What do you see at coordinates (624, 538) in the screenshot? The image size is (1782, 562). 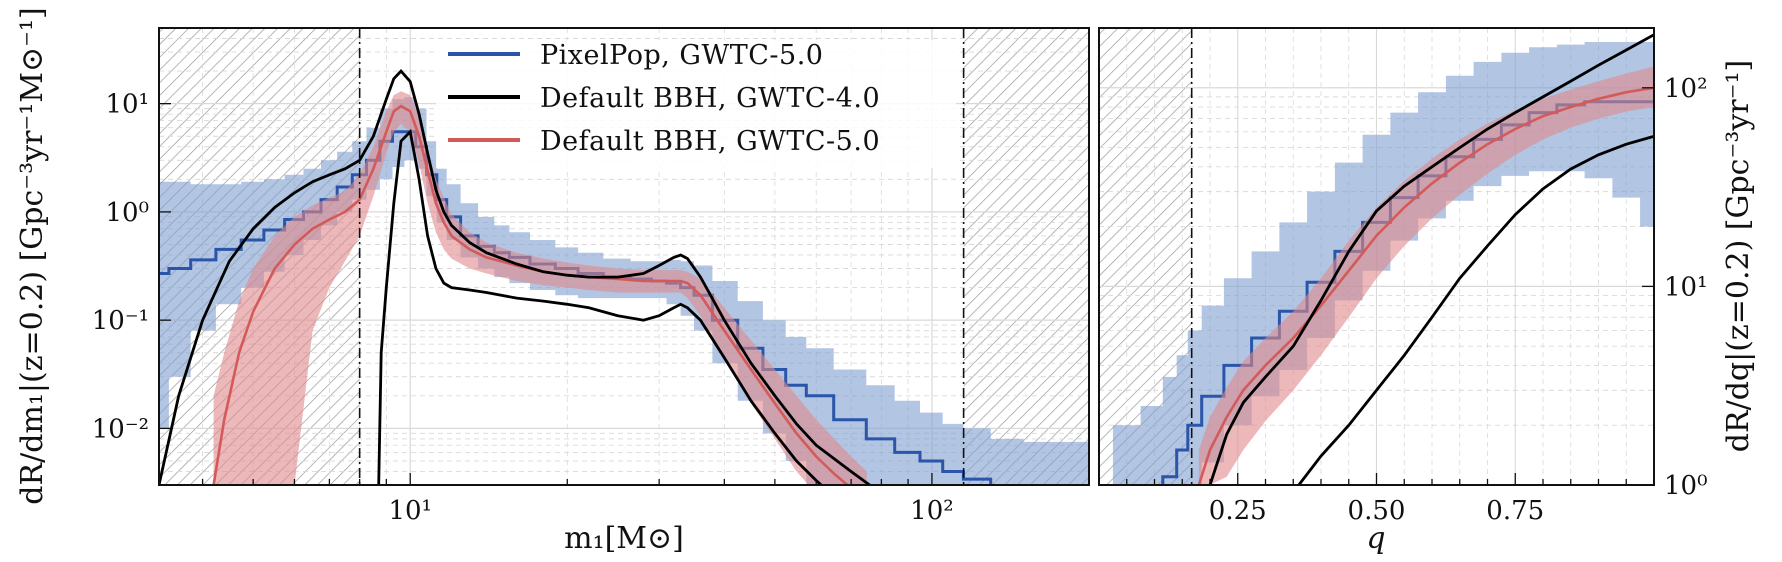 I see `x-axis-title-m1: m₁[M⊙]` at bounding box center [624, 538].